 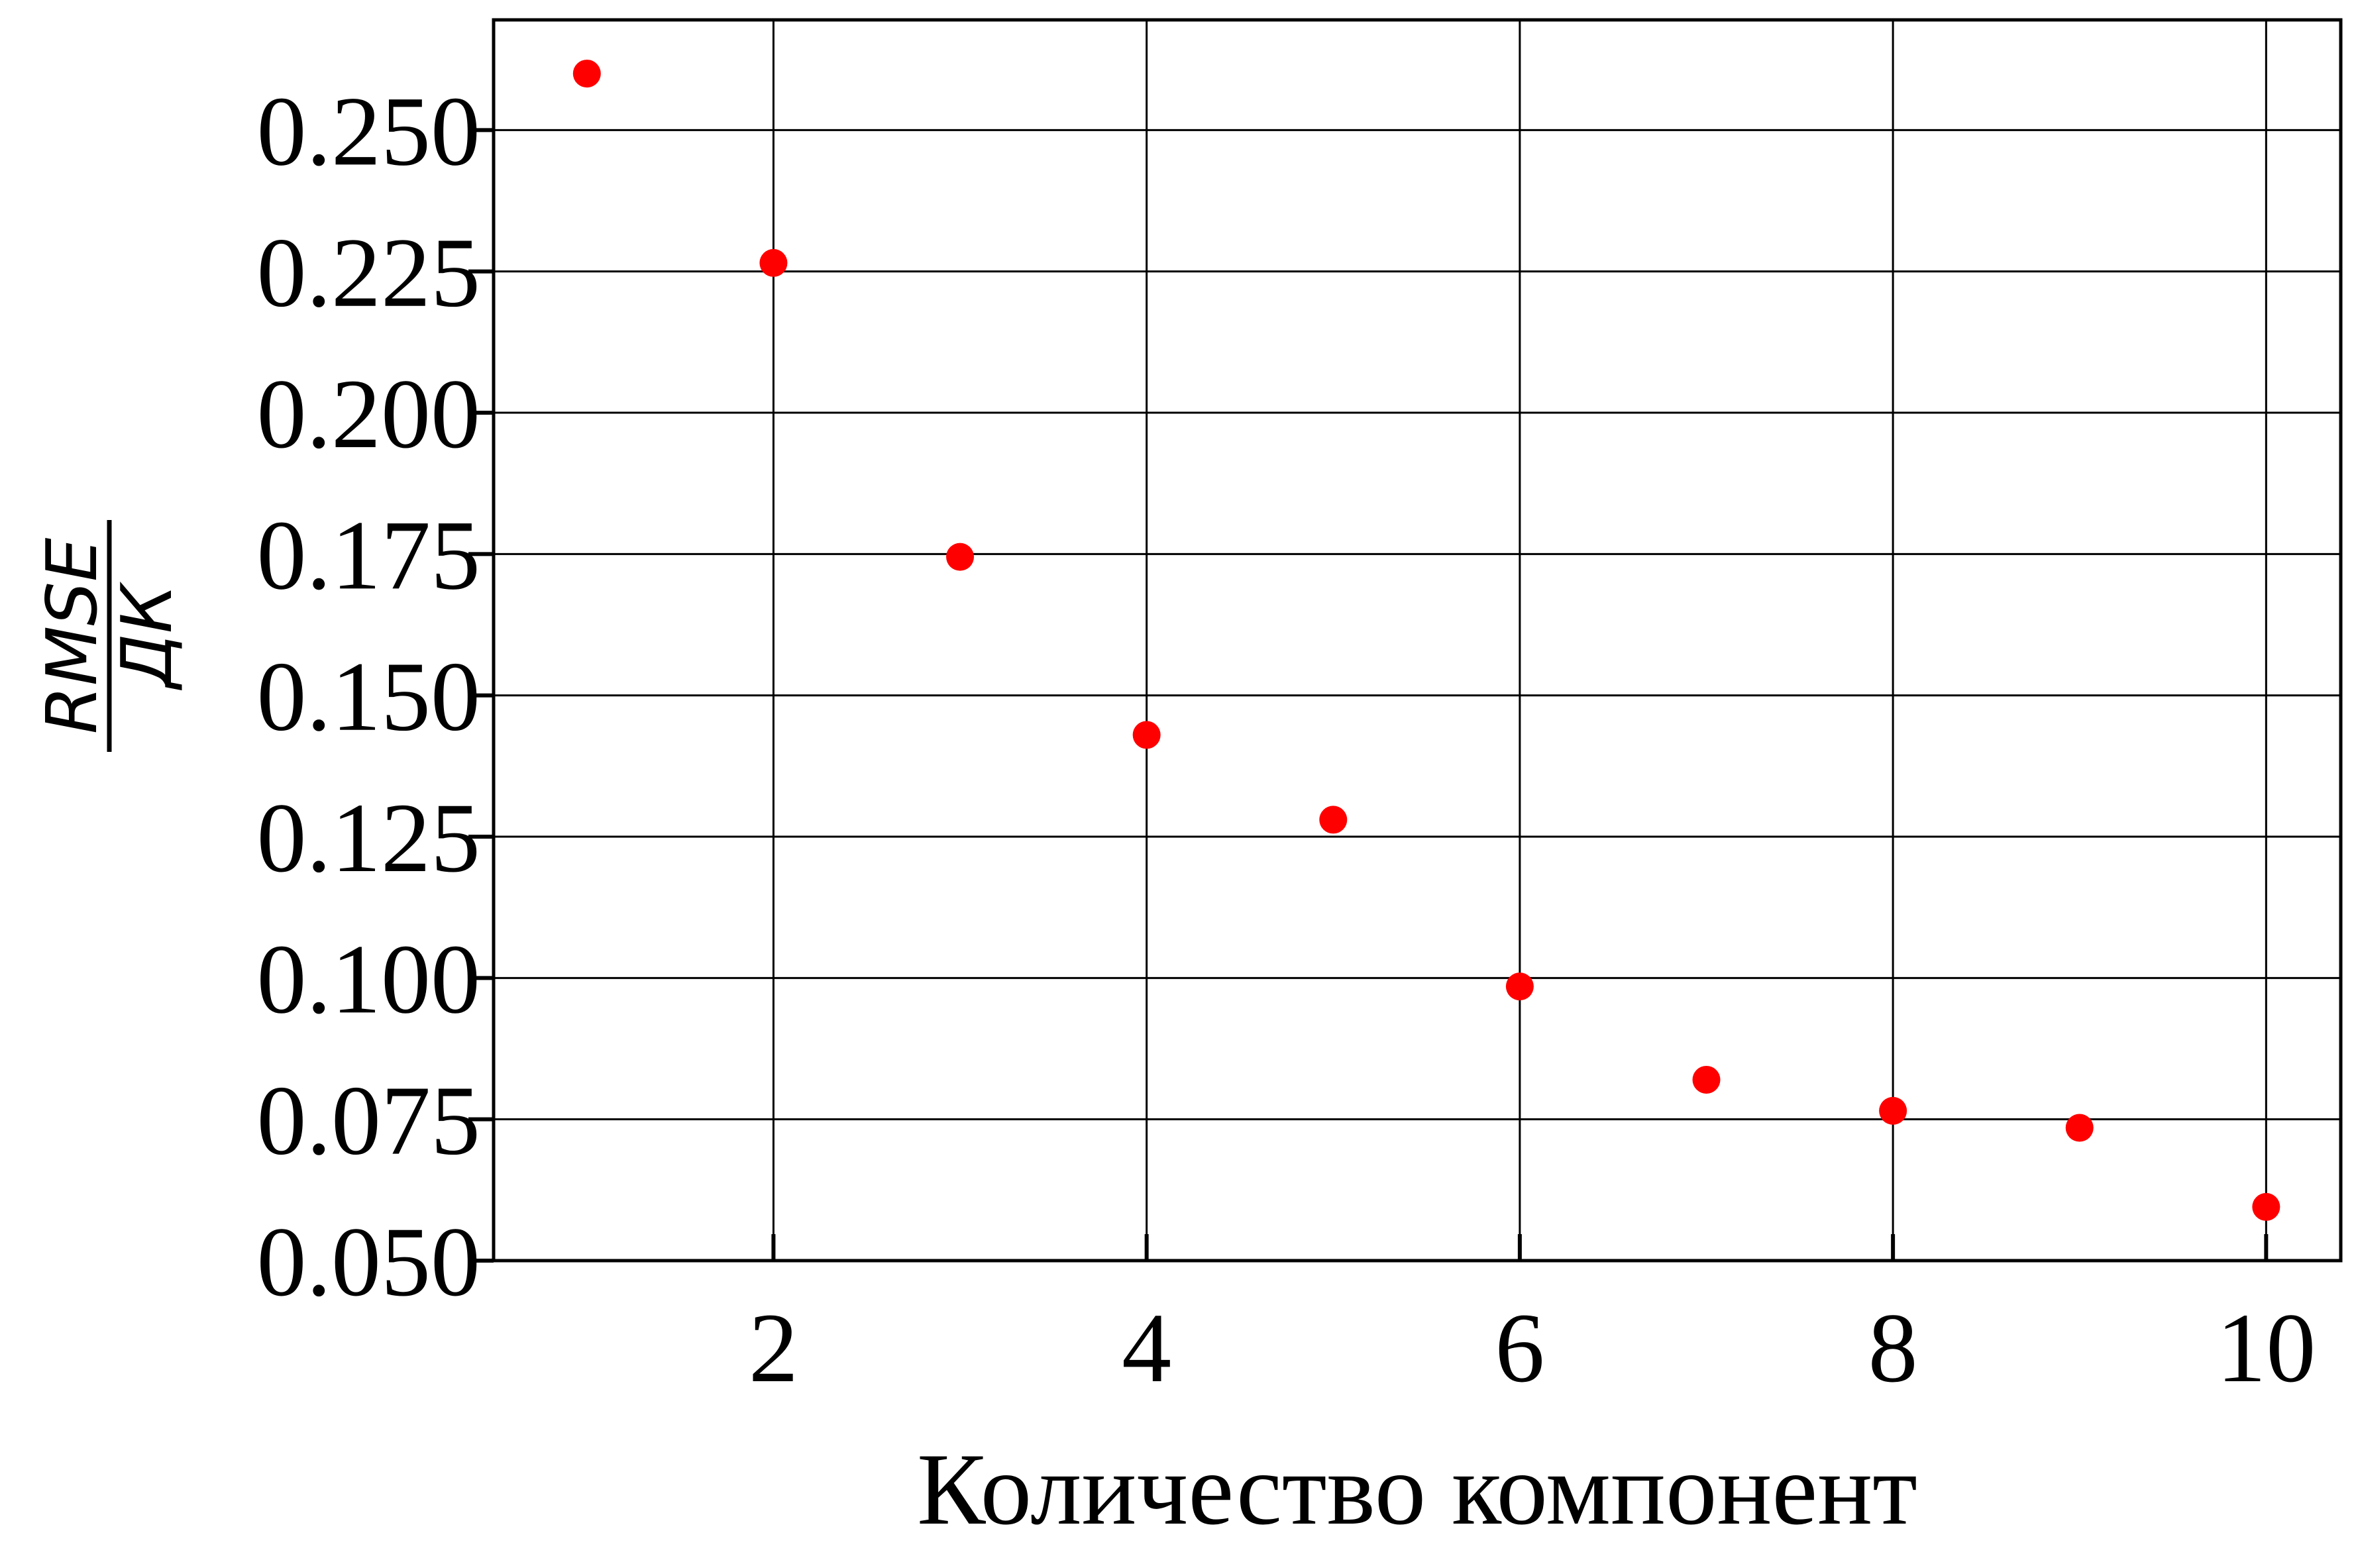 I want to click on x-axis-label: Количество компонент, so click(x=1417, y=1489).